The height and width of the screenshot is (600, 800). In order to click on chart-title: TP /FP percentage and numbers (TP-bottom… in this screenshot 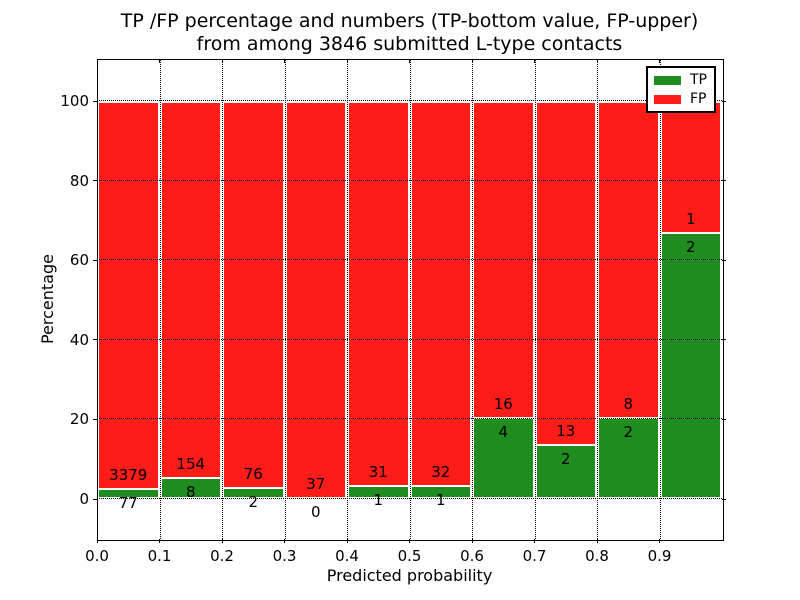, I will do `click(409, 21)`.